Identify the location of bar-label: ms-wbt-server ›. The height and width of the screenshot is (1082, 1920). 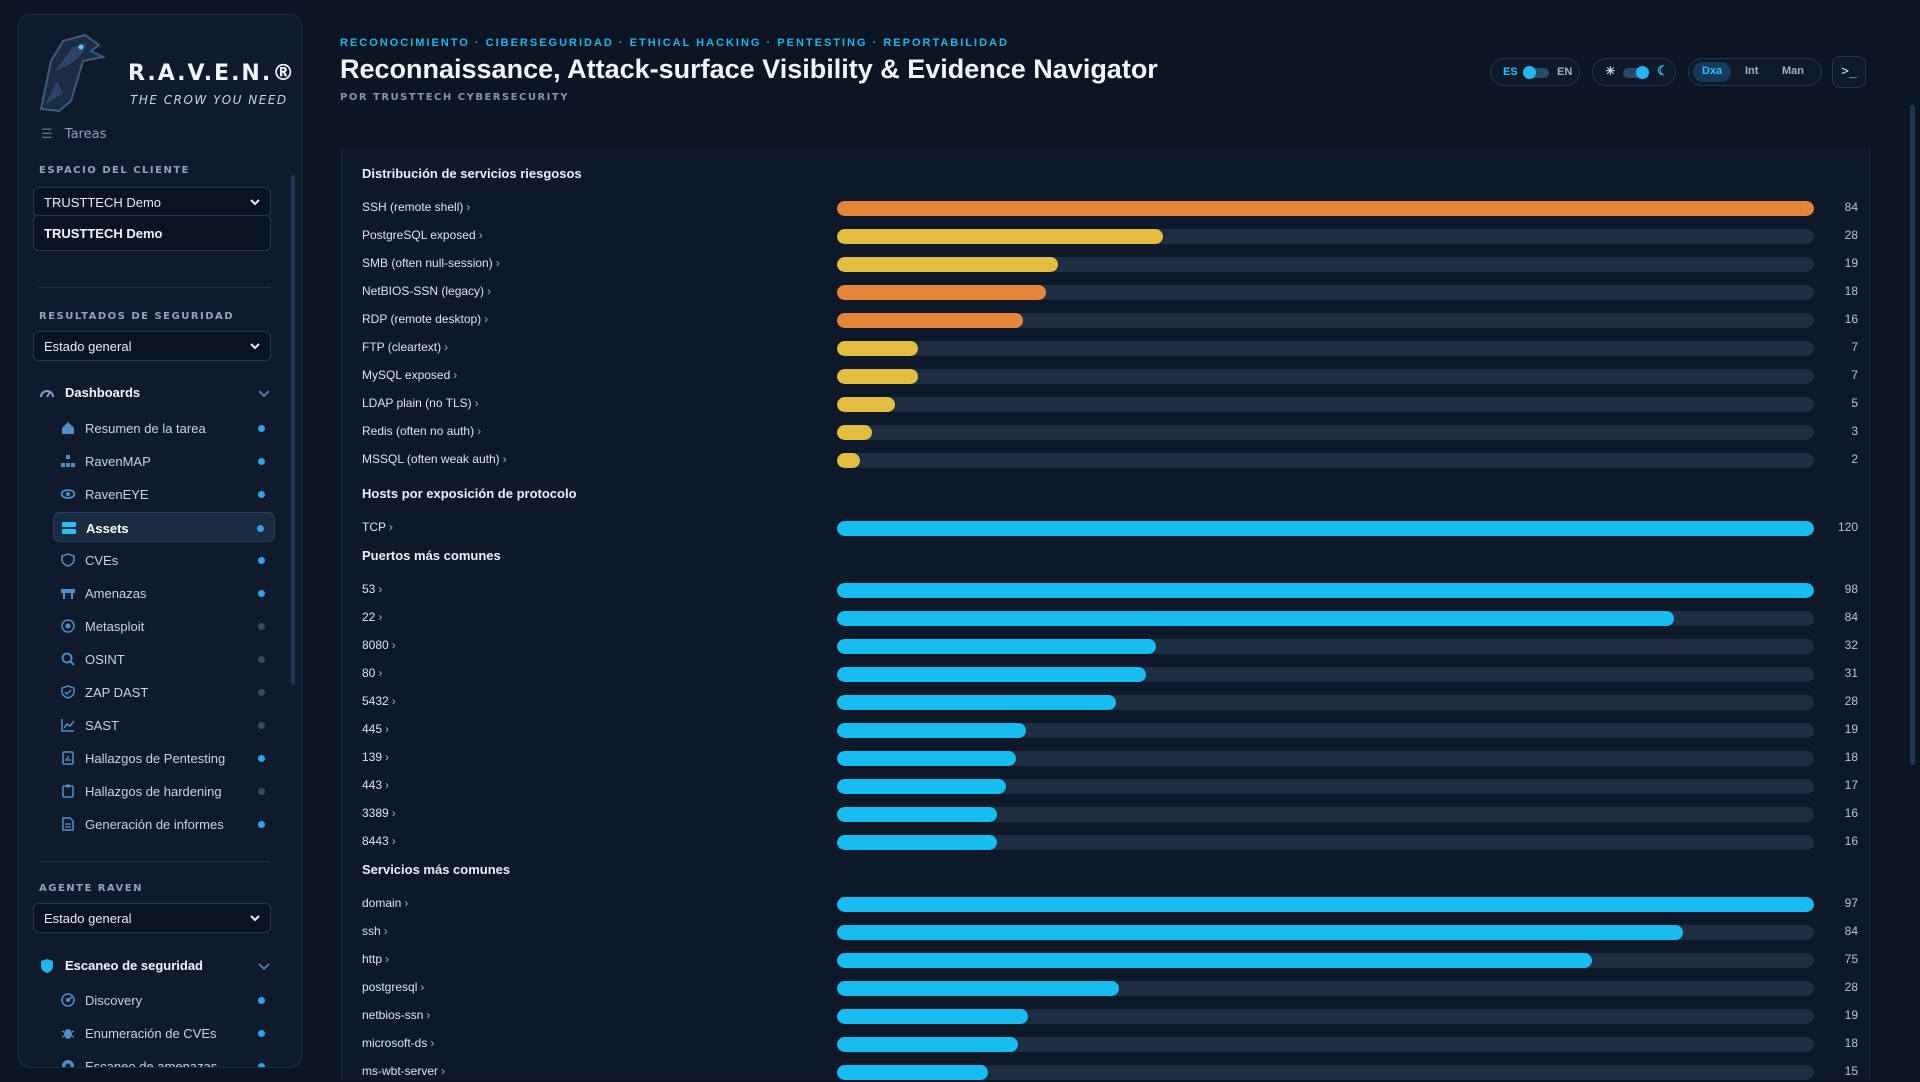
(403, 1071).